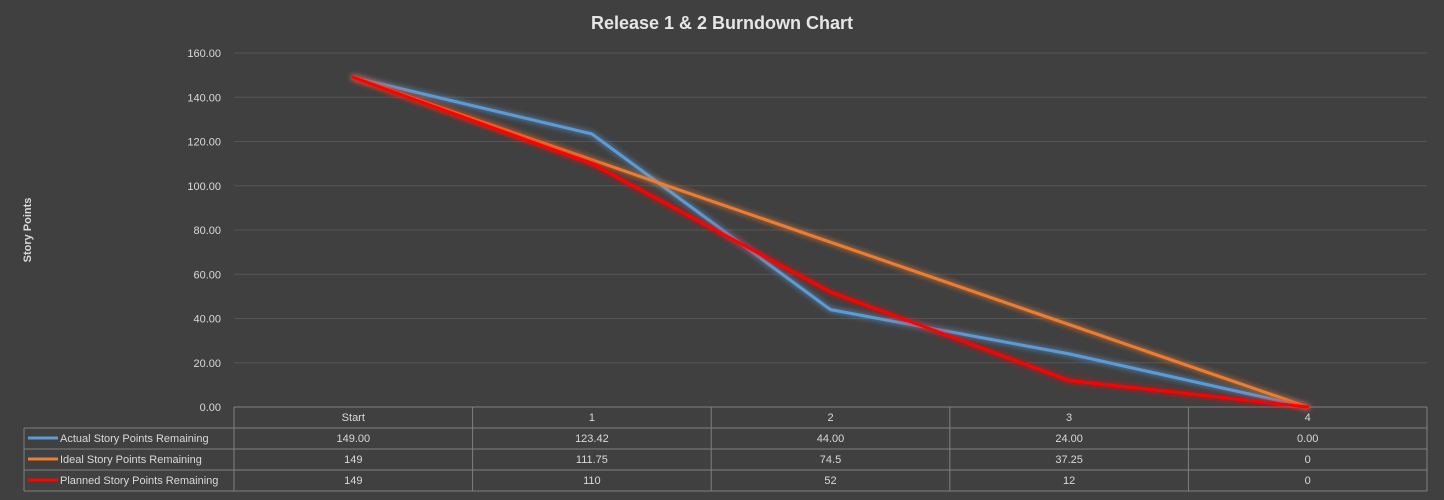 This screenshot has width=1444, height=500. Describe the element at coordinates (204, 98) in the screenshot. I see `y-tick-label: 140.00` at that location.